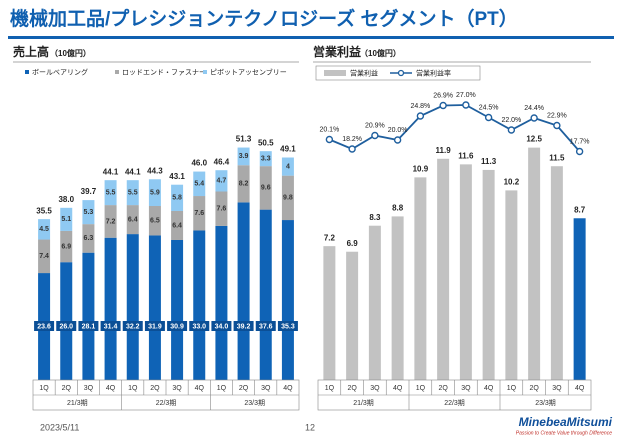 This screenshot has height=438, width=621. I want to click on value-label: 30.9, so click(177, 326).